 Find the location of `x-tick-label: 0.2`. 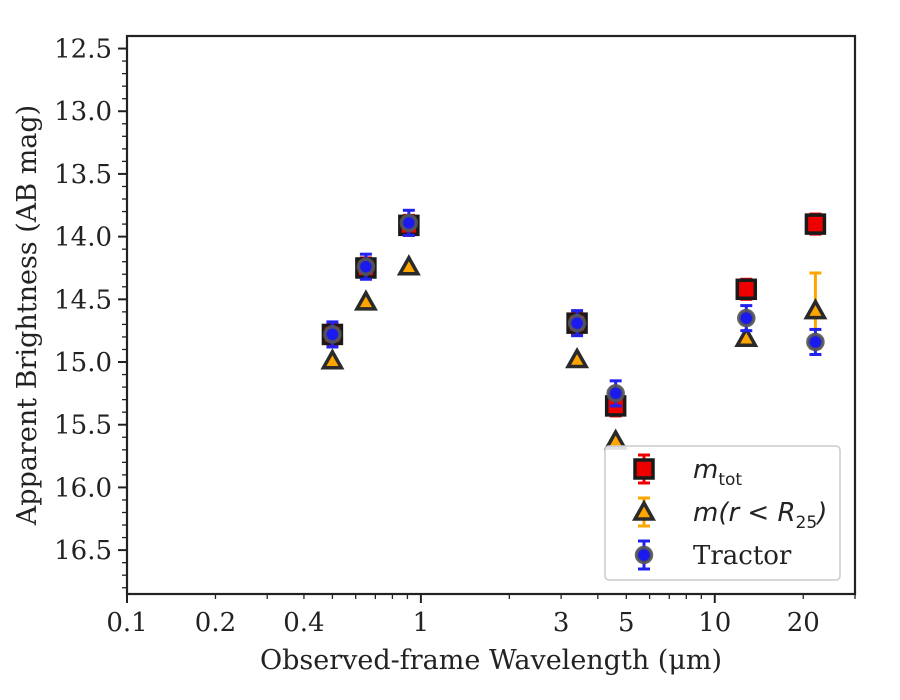

x-tick-label: 0.2 is located at coordinates (215, 623).